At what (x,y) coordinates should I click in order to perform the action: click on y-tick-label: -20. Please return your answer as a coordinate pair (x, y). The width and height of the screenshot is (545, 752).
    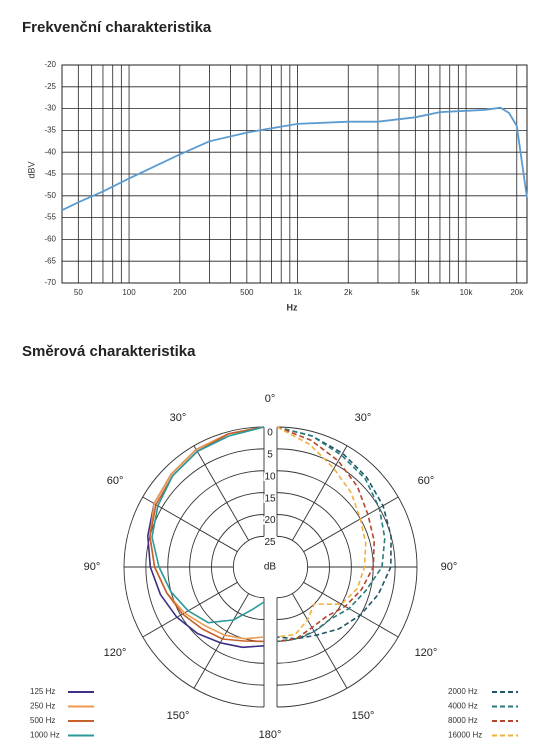
    Looking at the image, I should click on (50, 64).